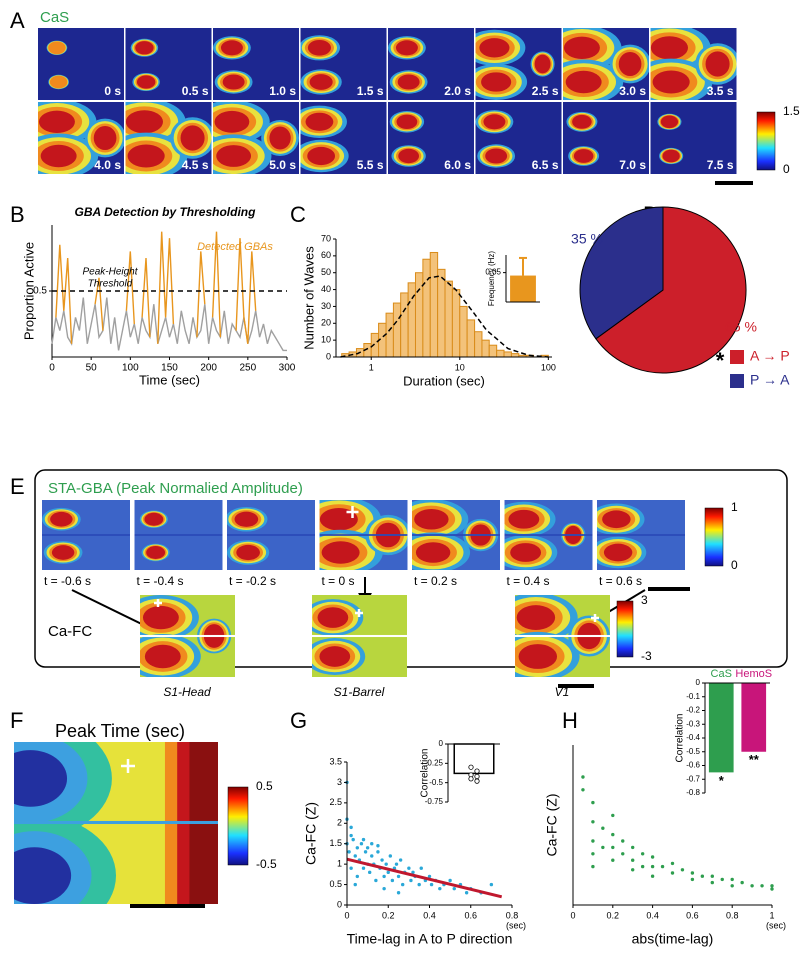 The image size is (802, 955). What do you see at coordinates (326, 323) in the screenshot?
I see `y-tick-label: 20` at bounding box center [326, 323].